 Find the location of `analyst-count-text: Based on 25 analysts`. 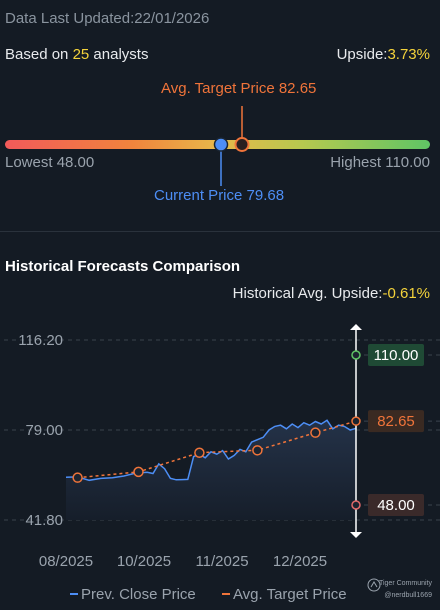

analyst-count-text: Based on 25 analysts is located at coordinates (76, 54).